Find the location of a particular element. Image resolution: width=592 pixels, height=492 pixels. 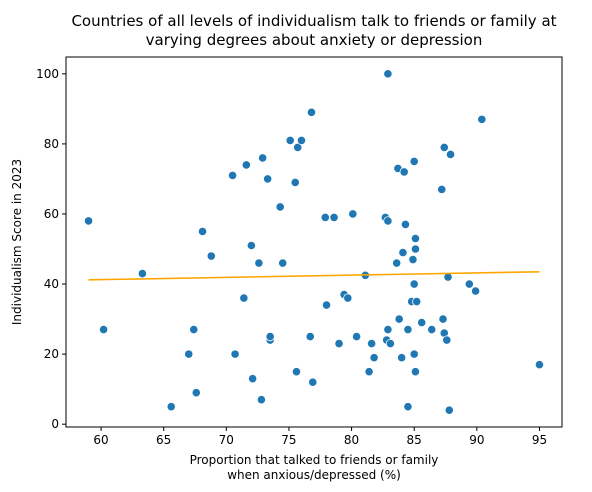

y-tick-label: 0 is located at coordinates (55, 424).